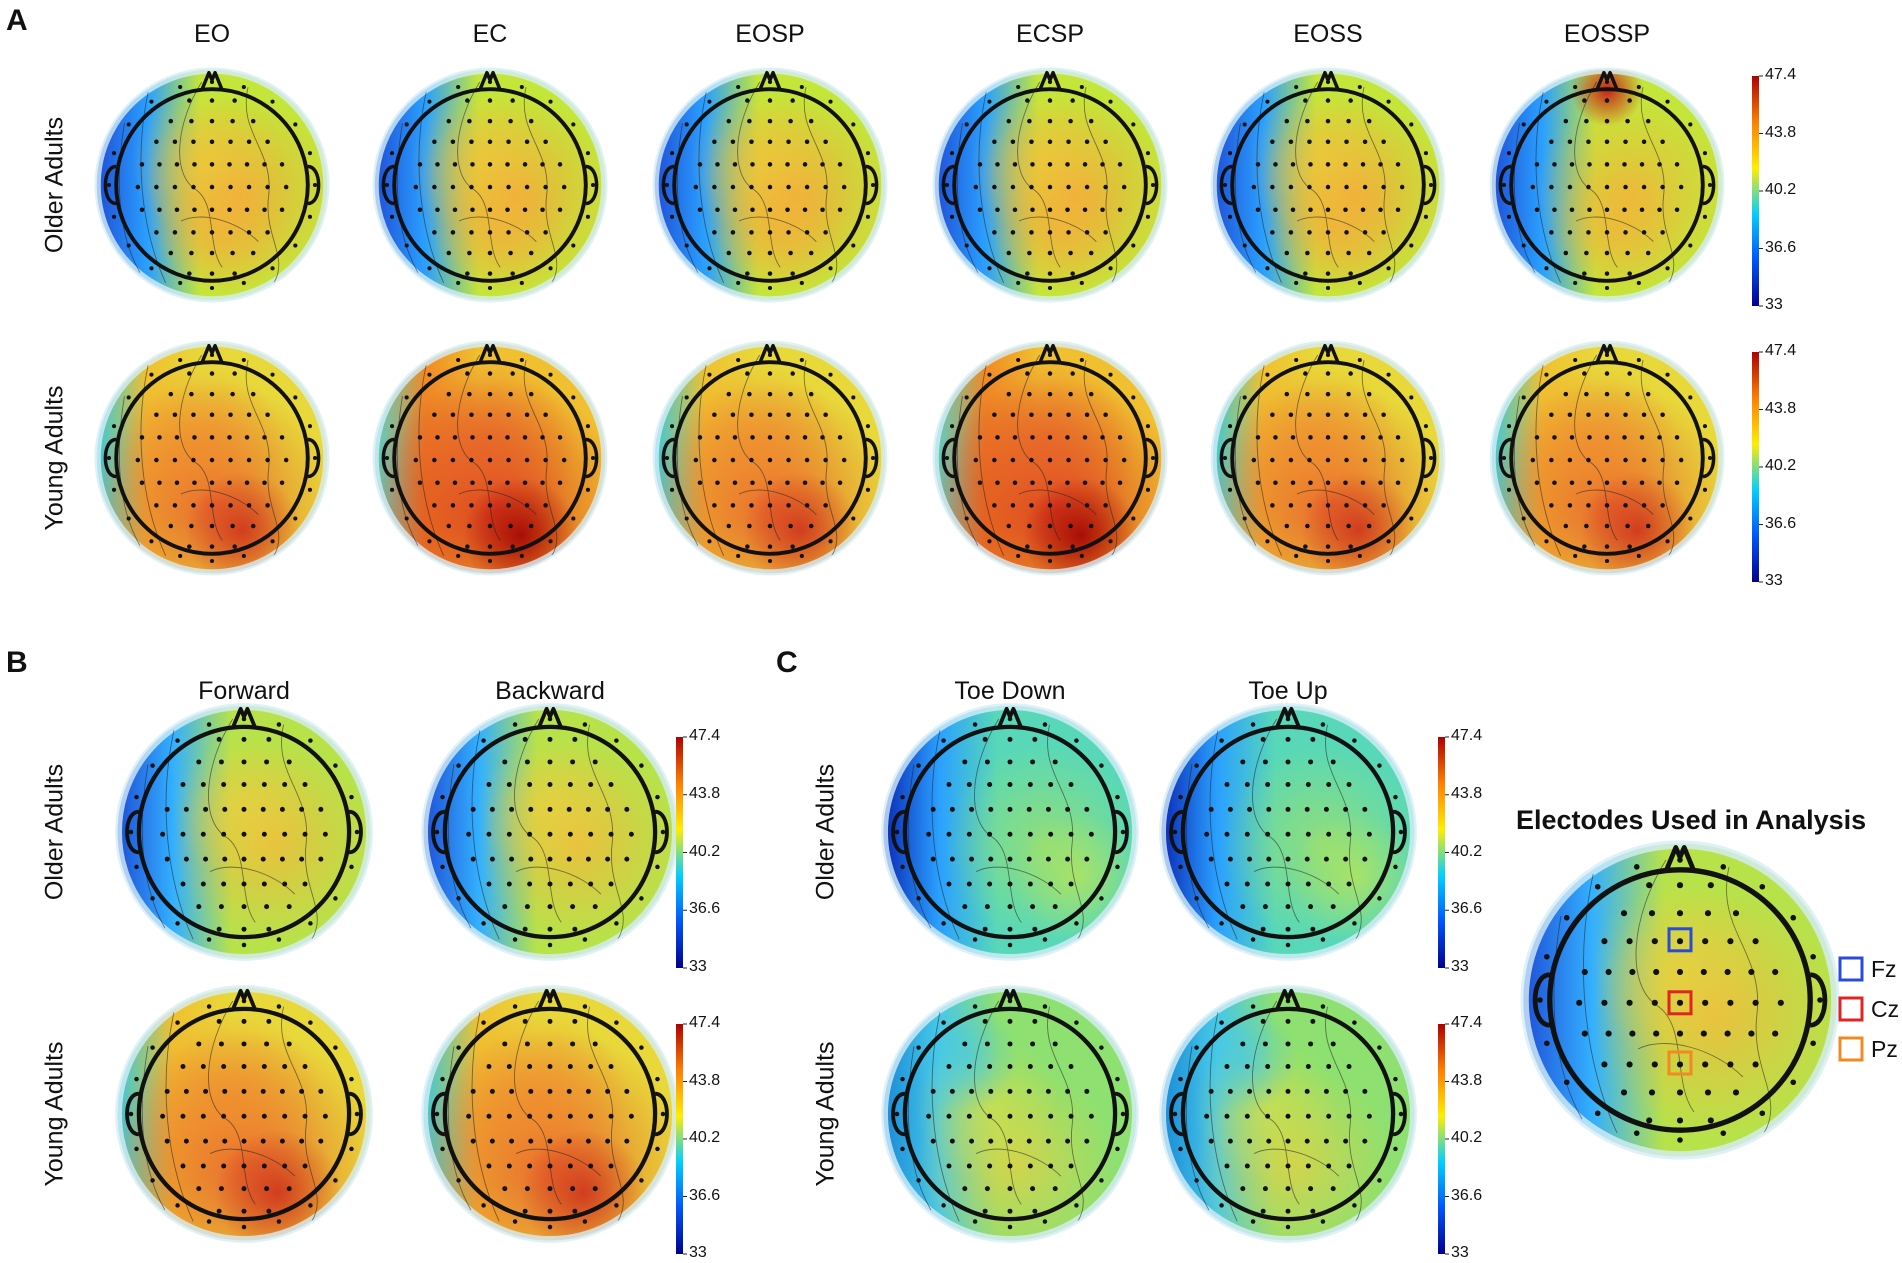  What do you see at coordinates (438, 832) in the screenshot?
I see `left-ear-icon` at bounding box center [438, 832].